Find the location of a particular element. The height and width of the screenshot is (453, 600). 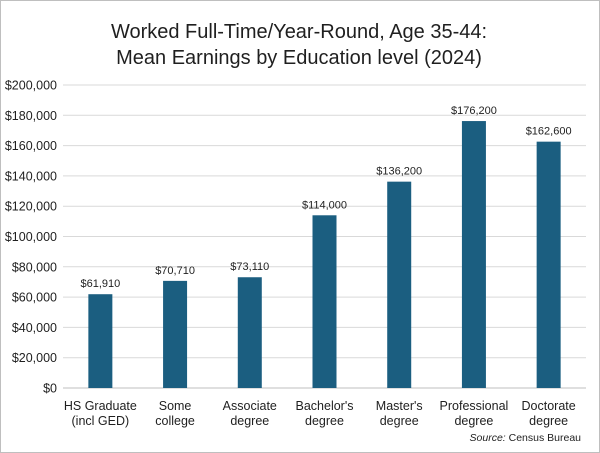

source-note: Source: Census Bureau is located at coordinates (526, 438).